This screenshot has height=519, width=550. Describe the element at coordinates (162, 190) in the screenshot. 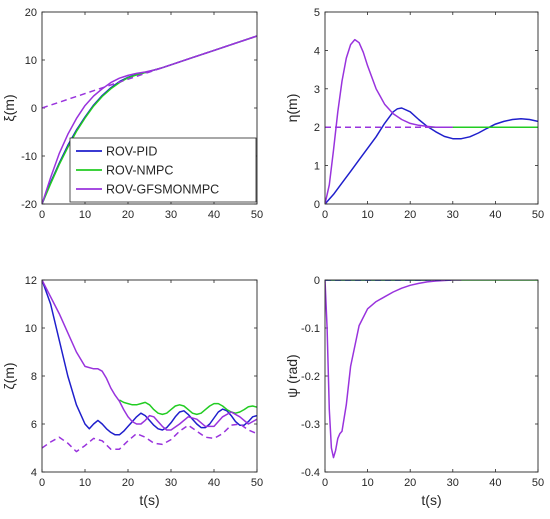

I see `legend-label: ROV-GFSMONMPC` at that location.